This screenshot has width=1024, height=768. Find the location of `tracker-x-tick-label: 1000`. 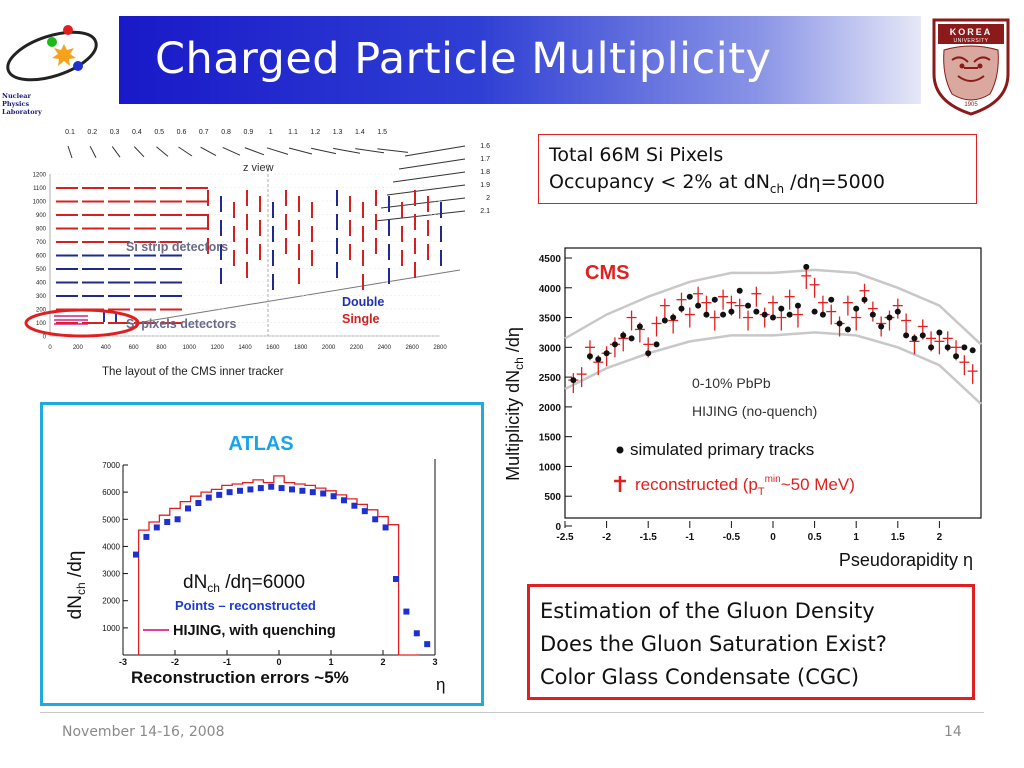

tracker-x-tick-label: 1000 is located at coordinates (190, 348).